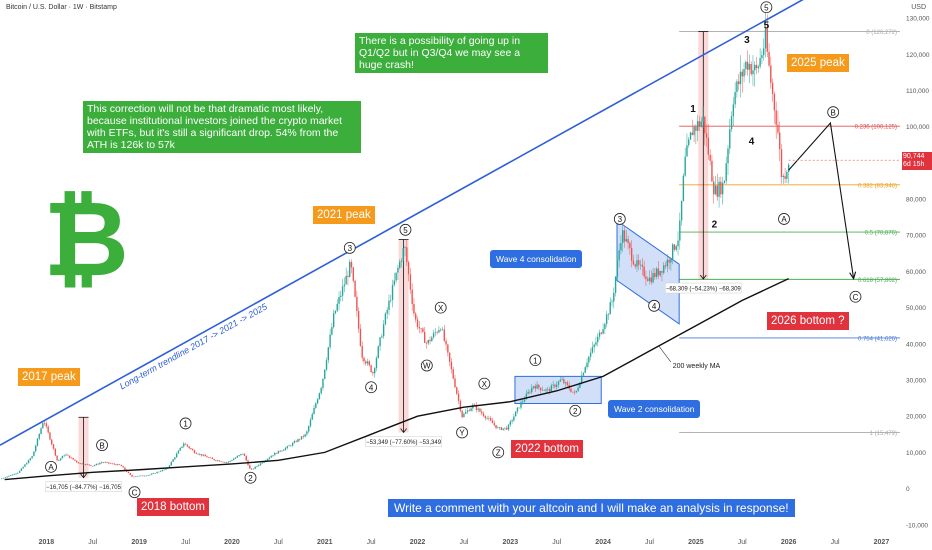 Image resolution: width=932 pixels, height=550 pixels. What do you see at coordinates (876, 128) in the screenshot?
I see `fib-level-label: 0.236 (100,125)` at bounding box center [876, 128].